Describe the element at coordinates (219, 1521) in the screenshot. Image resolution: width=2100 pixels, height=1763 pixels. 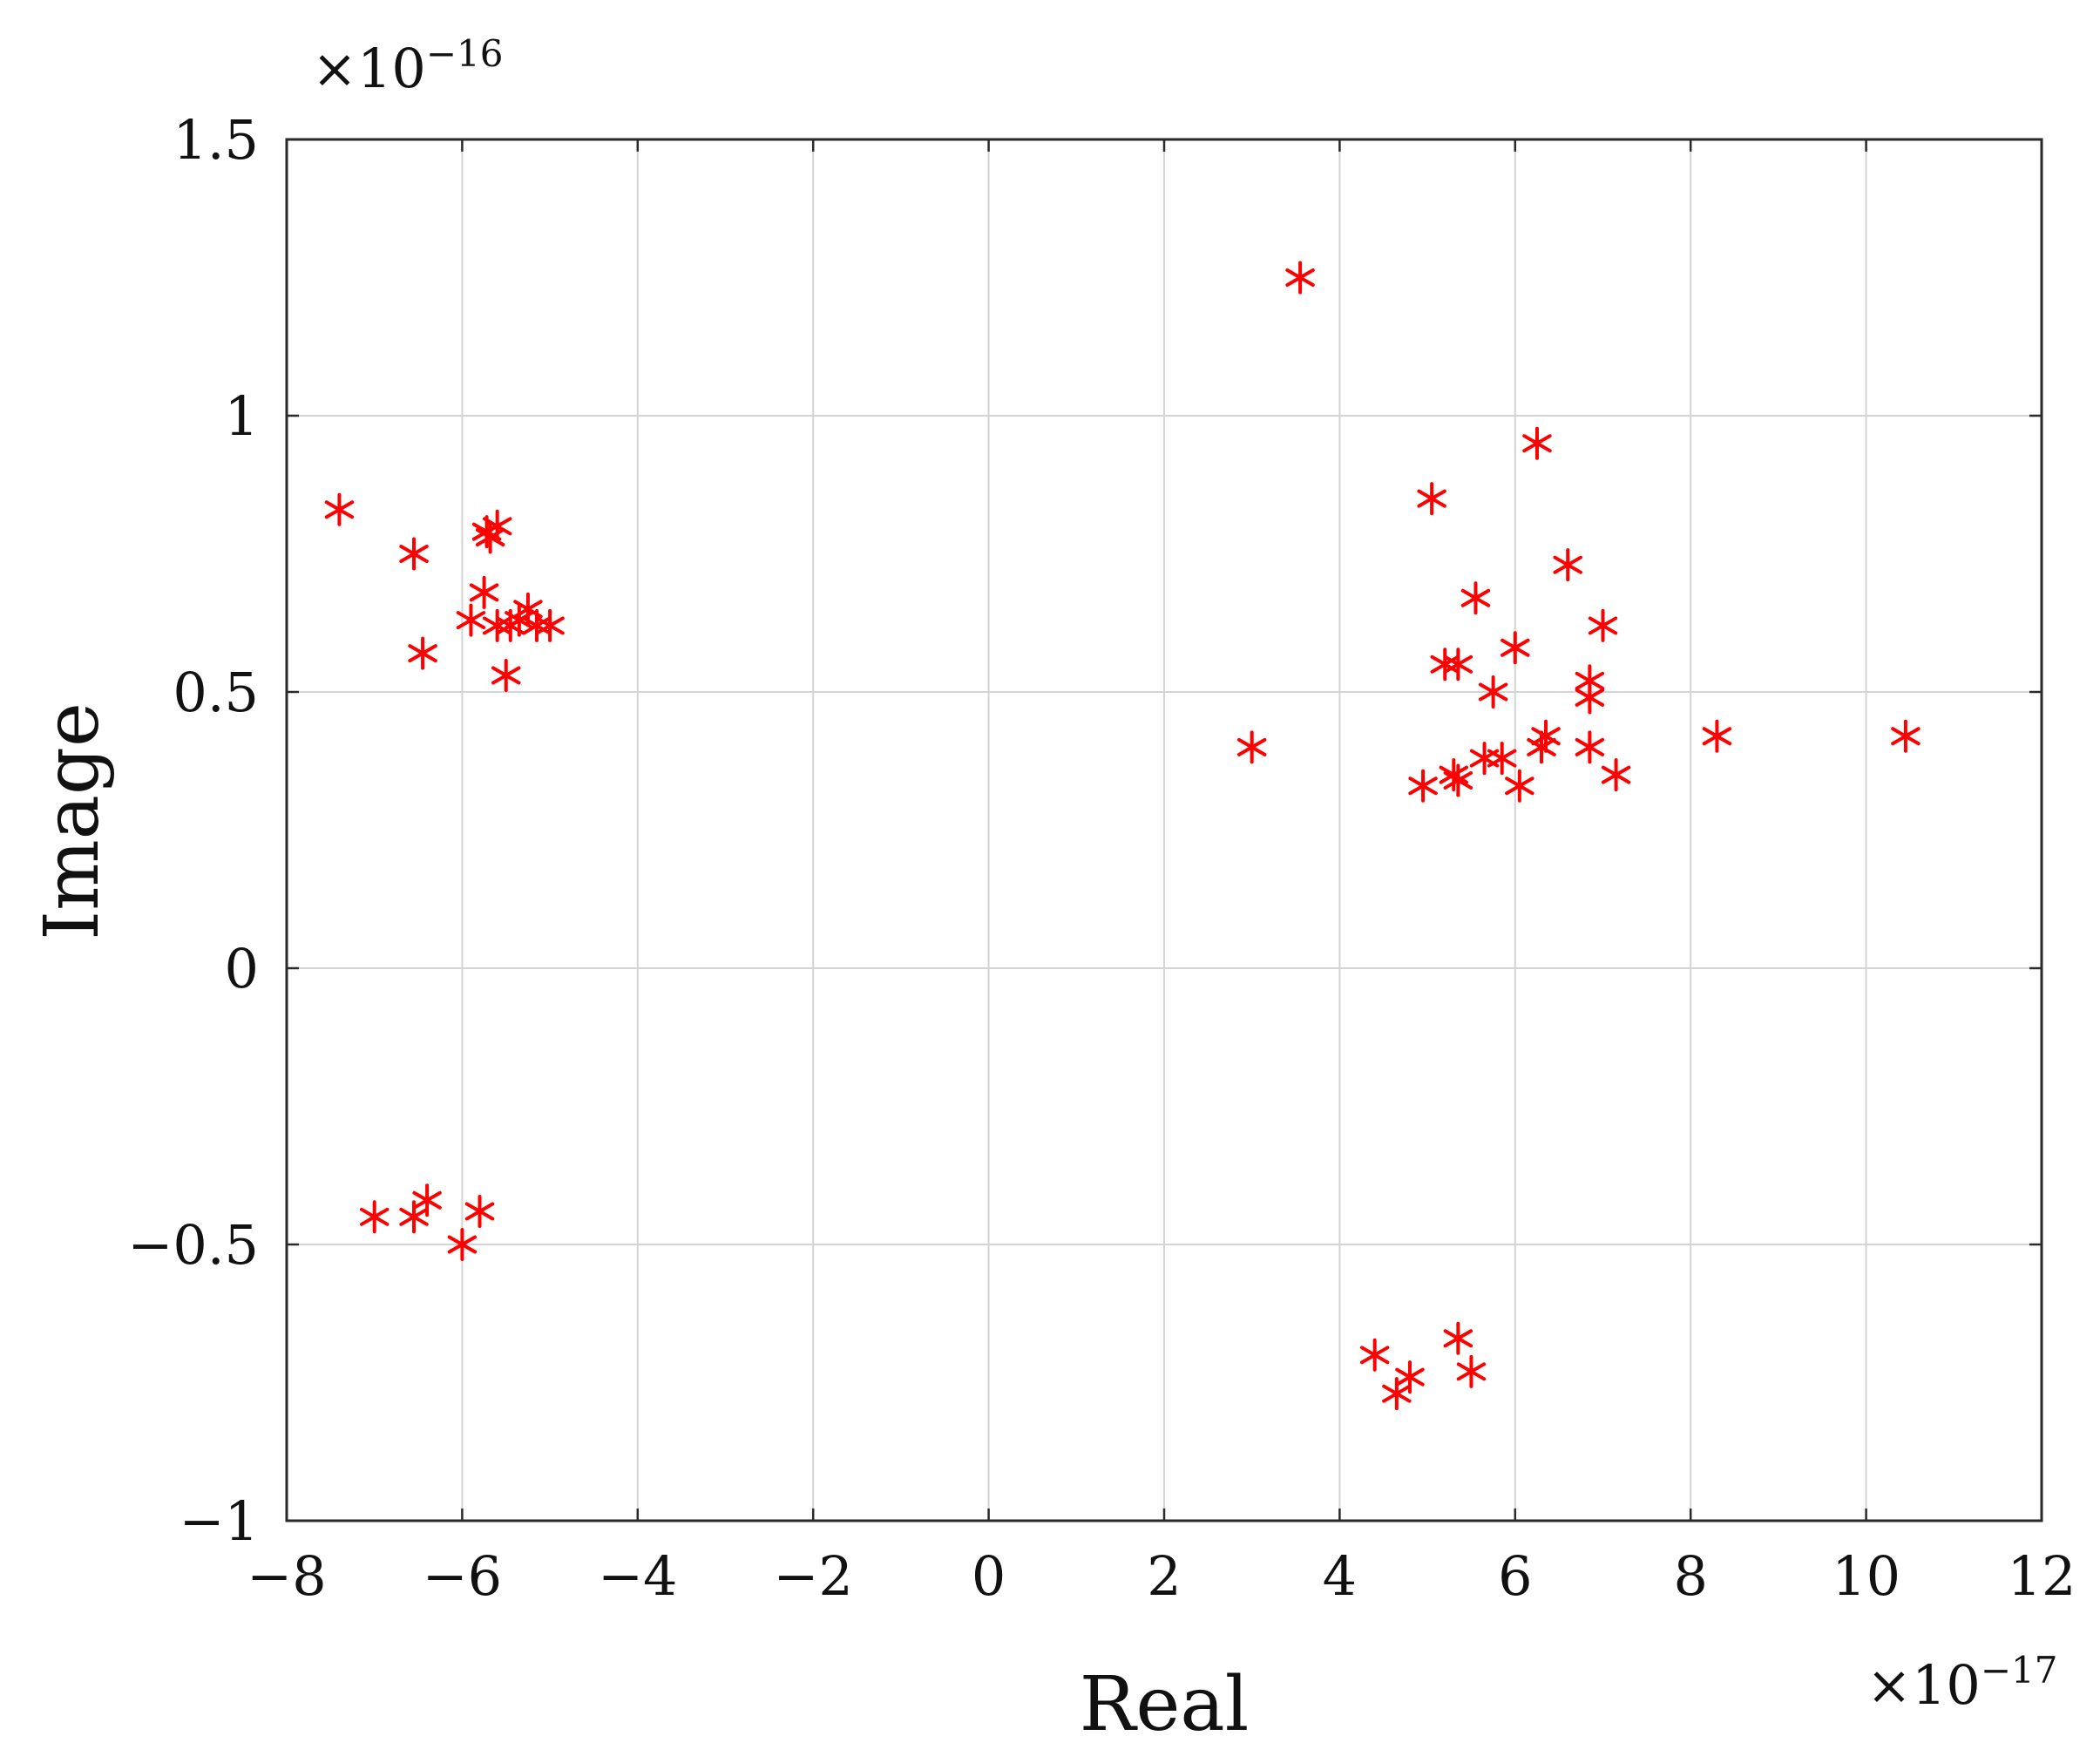
I see `y-tick-label: −1` at that location.